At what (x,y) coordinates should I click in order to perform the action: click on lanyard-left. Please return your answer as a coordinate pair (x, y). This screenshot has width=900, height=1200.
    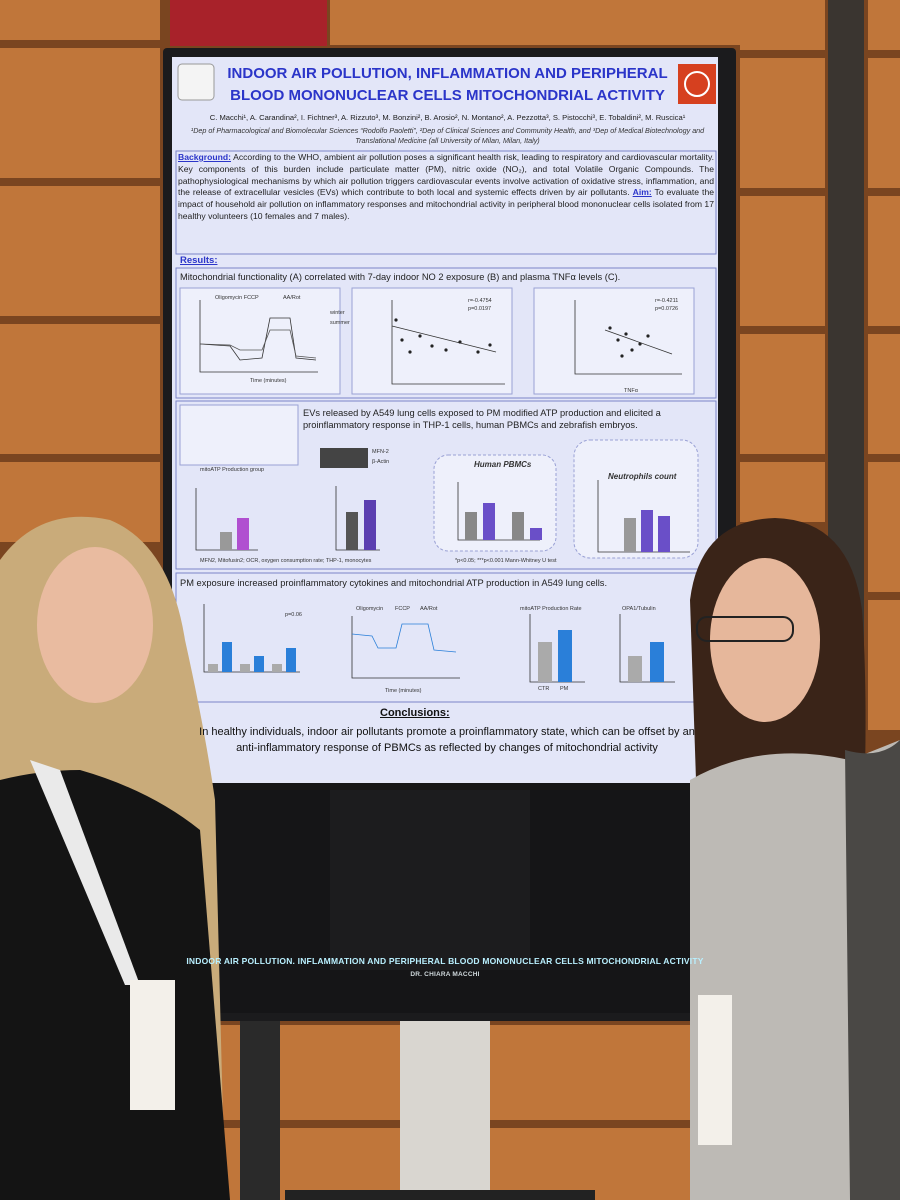
    Looking at the image, I should click on (85, 872).